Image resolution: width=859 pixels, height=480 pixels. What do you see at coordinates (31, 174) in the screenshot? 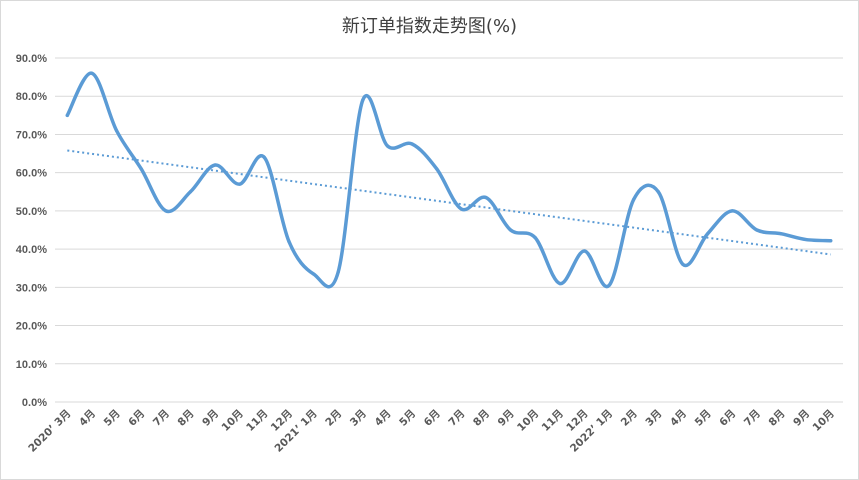
I see `y-tick-label: 60.0%` at bounding box center [31, 174].